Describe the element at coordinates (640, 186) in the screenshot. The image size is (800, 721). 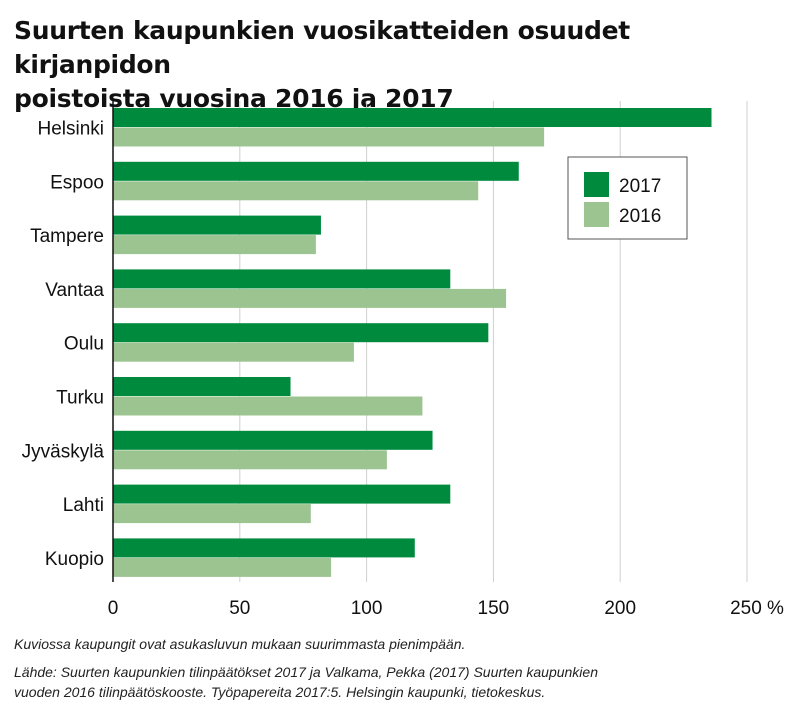
I see `legend-label-2017: 2017` at that location.